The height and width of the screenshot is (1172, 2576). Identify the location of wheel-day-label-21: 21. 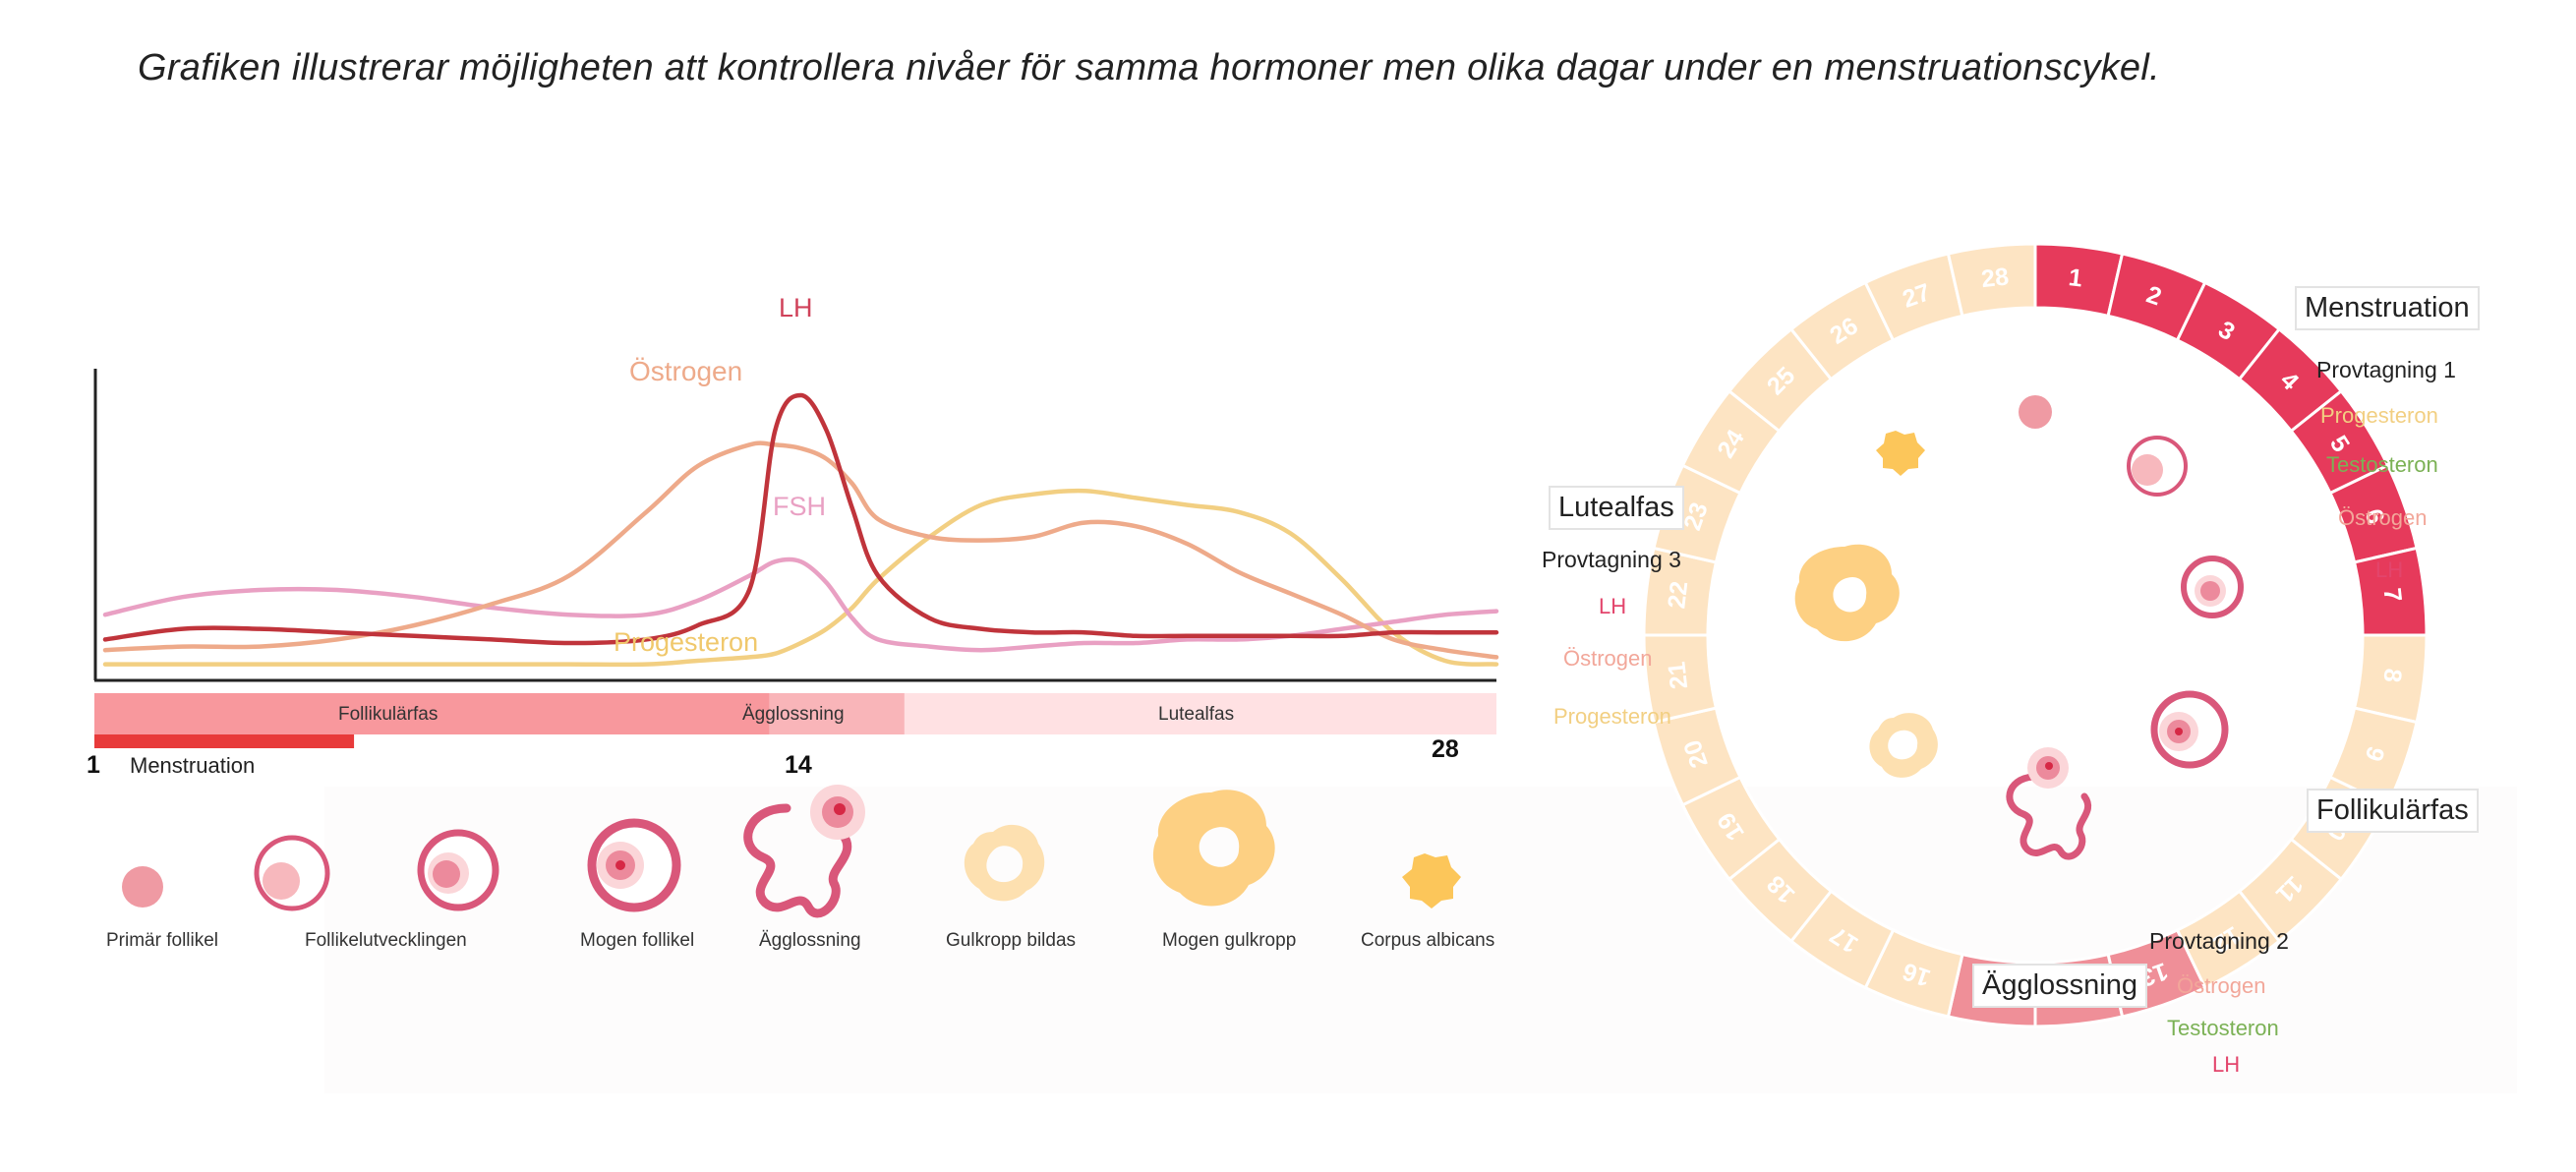
(1678, 675).